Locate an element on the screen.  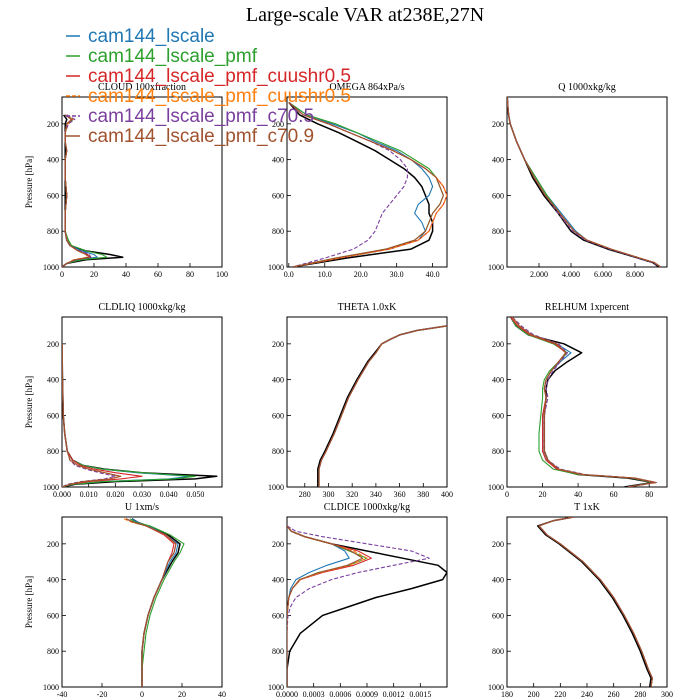
x-tick-label: 260 is located at coordinates (614, 694).